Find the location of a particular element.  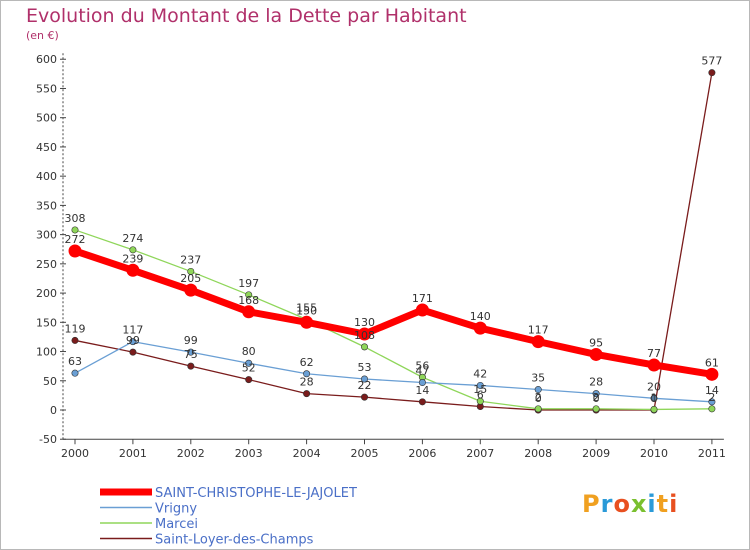

data-label: 6 is located at coordinates (480, 394).